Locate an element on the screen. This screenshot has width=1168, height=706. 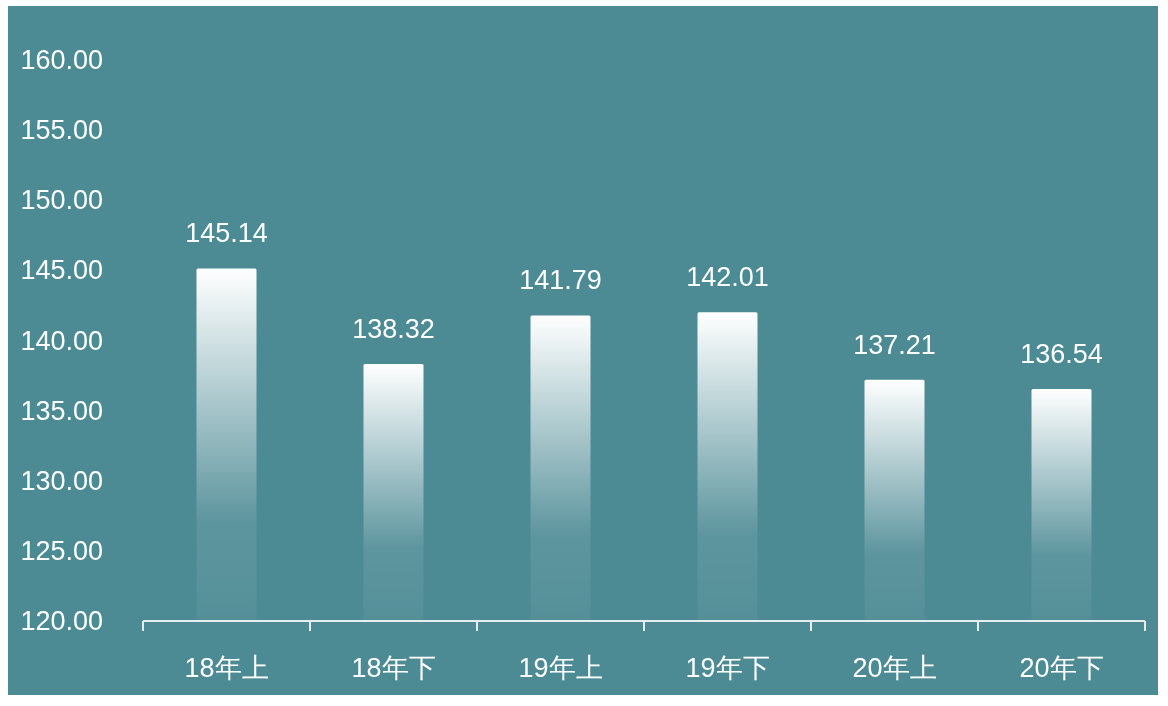
y-tick-label: 140.00 is located at coordinates (61, 340).